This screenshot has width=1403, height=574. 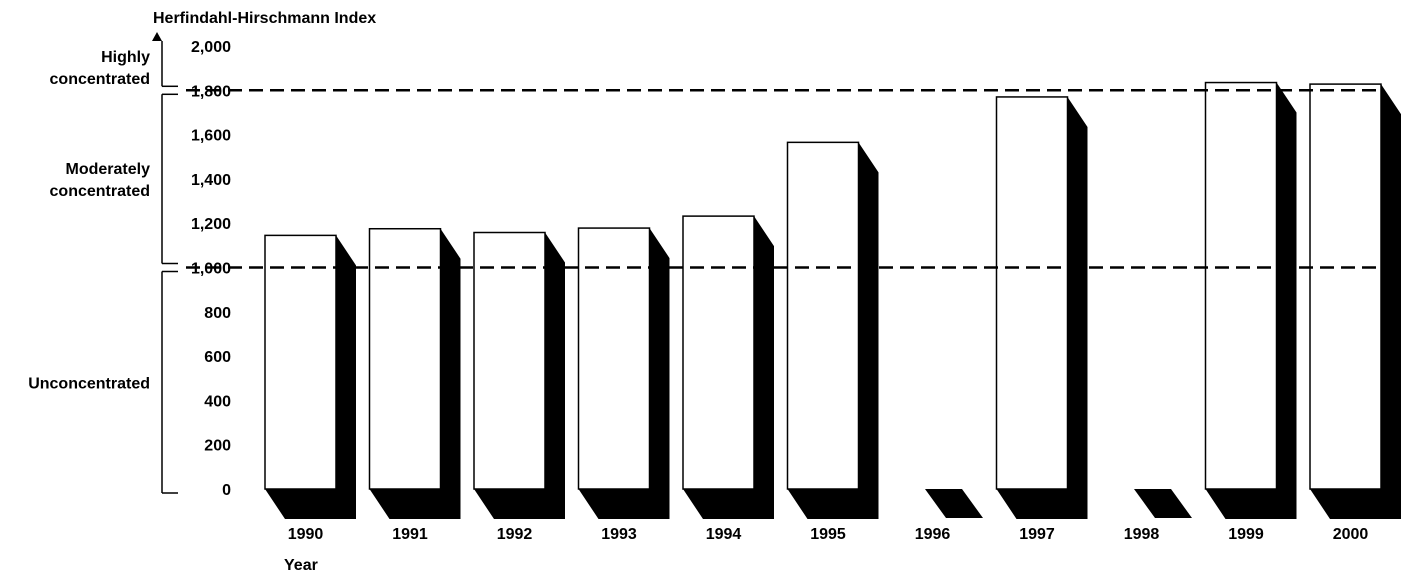 I want to click on y-tick-label: 1,400, so click(x=211, y=180).